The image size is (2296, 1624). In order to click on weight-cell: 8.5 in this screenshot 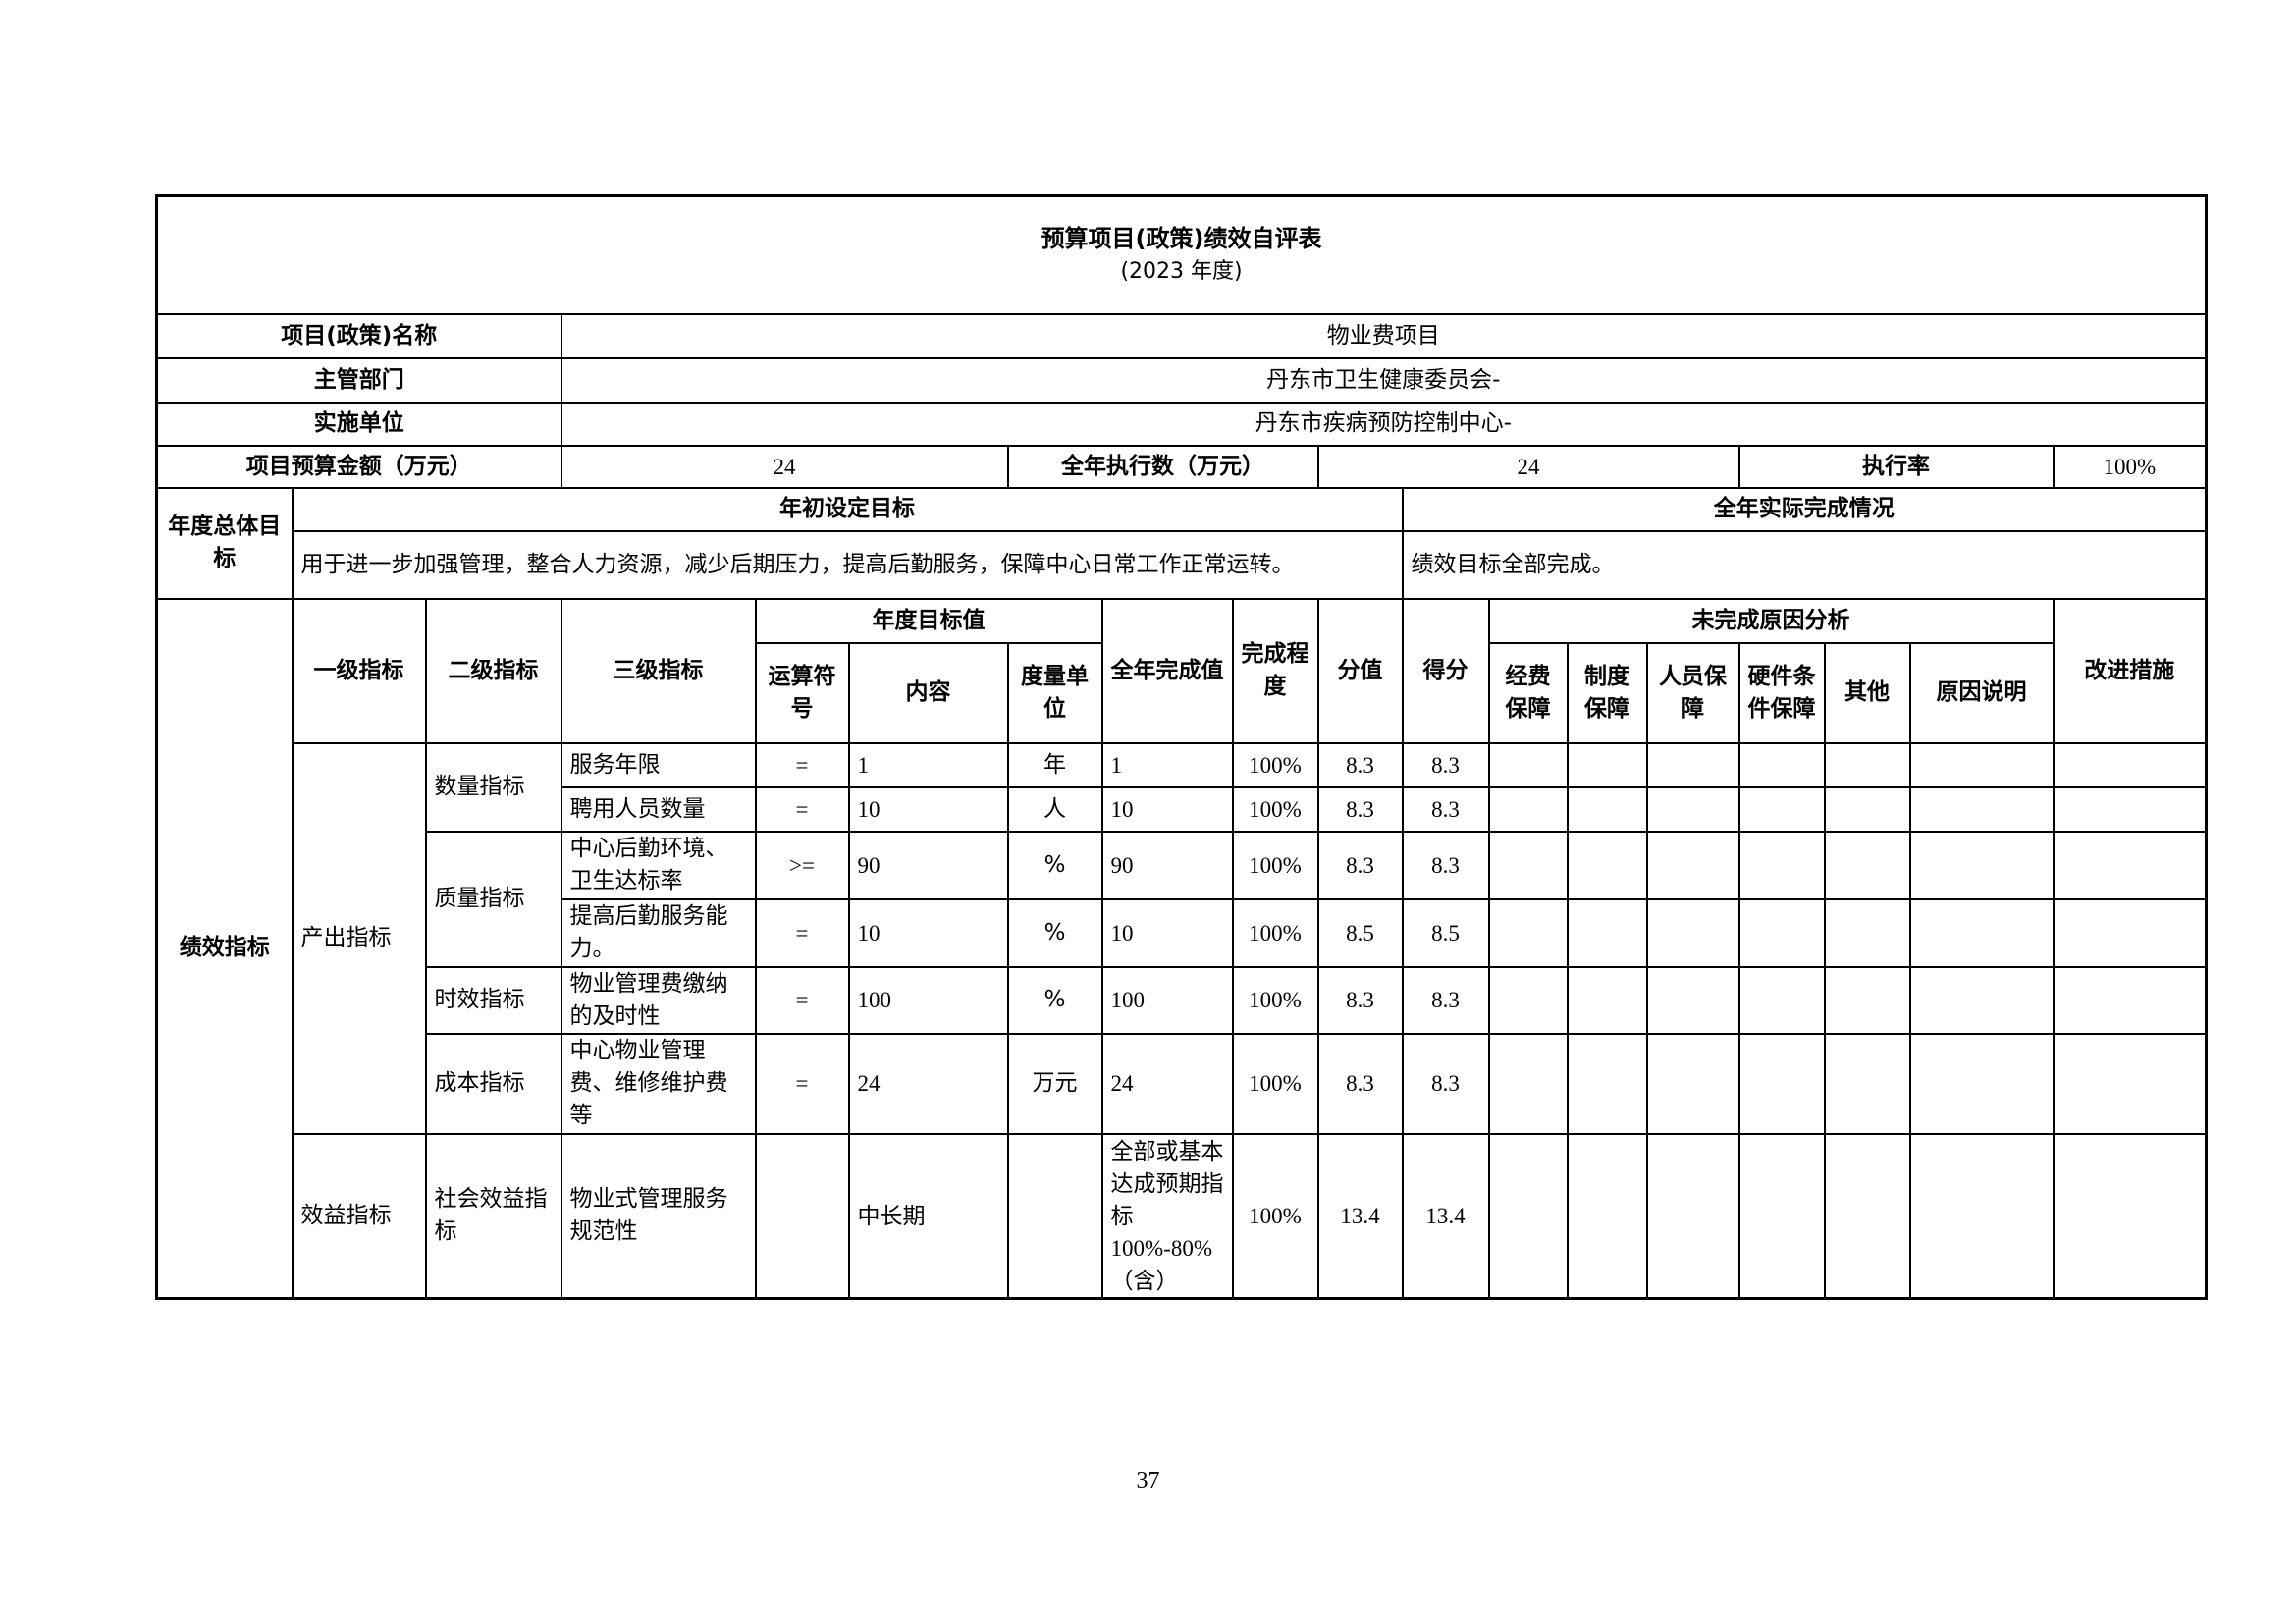, I will do `click(1360, 932)`.